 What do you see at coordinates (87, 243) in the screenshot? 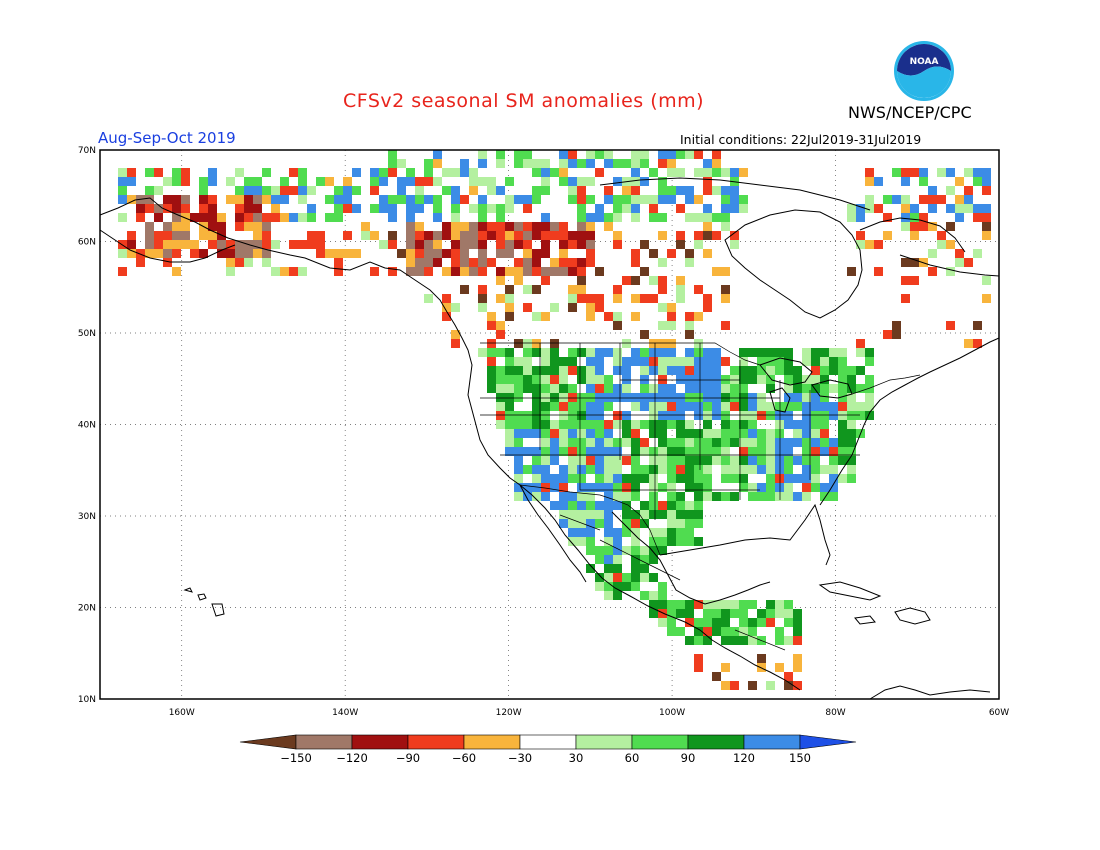
I see `latitude-label: 60N` at bounding box center [87, 243].